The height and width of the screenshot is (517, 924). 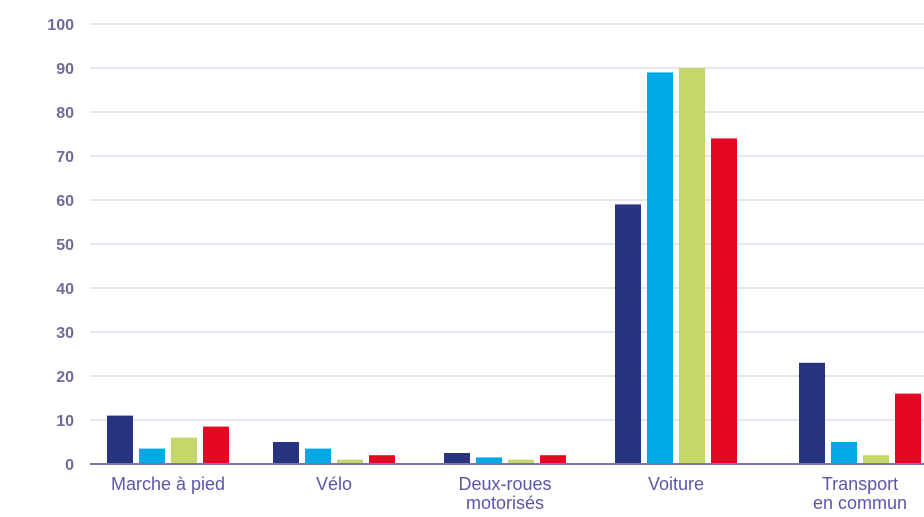 I want to click on x-category-line: Voiture, so click(x=676, y=484).